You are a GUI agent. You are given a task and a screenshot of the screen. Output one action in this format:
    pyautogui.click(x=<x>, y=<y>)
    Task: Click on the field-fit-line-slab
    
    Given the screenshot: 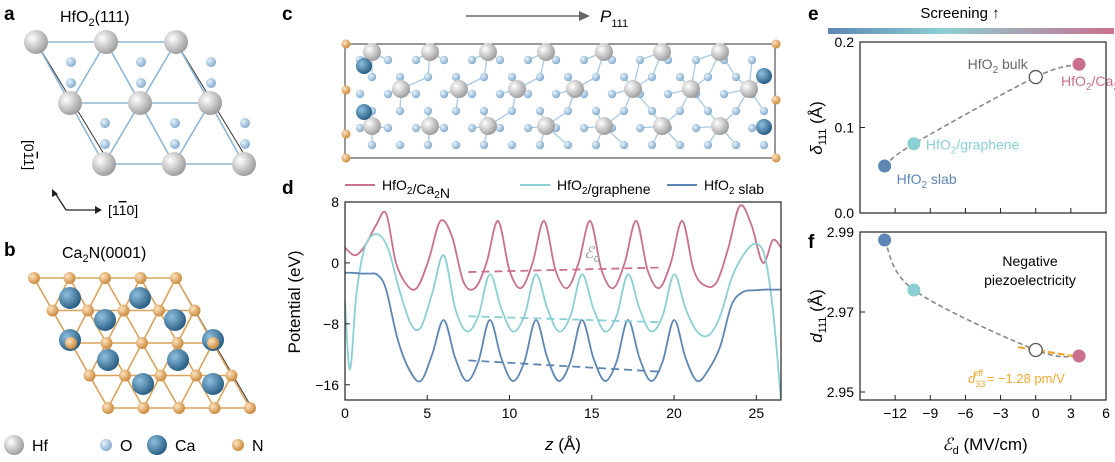 What is the action you would take?
    pyautogui.click(x=565, y=366)
    